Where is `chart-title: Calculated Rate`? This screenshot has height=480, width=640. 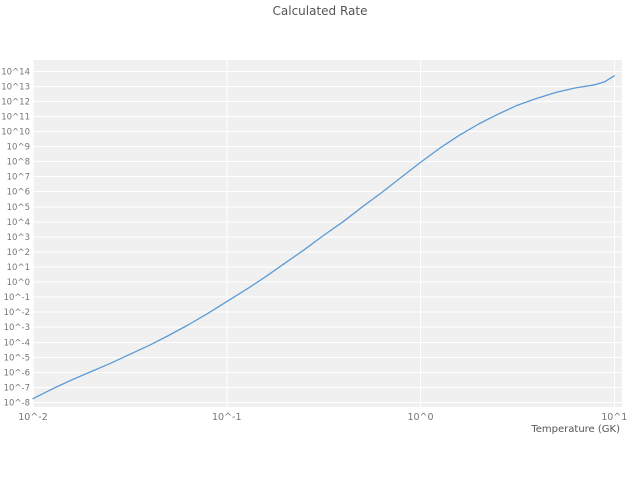 chart-title: Calculated Rate is located at coordinates (320, 11).